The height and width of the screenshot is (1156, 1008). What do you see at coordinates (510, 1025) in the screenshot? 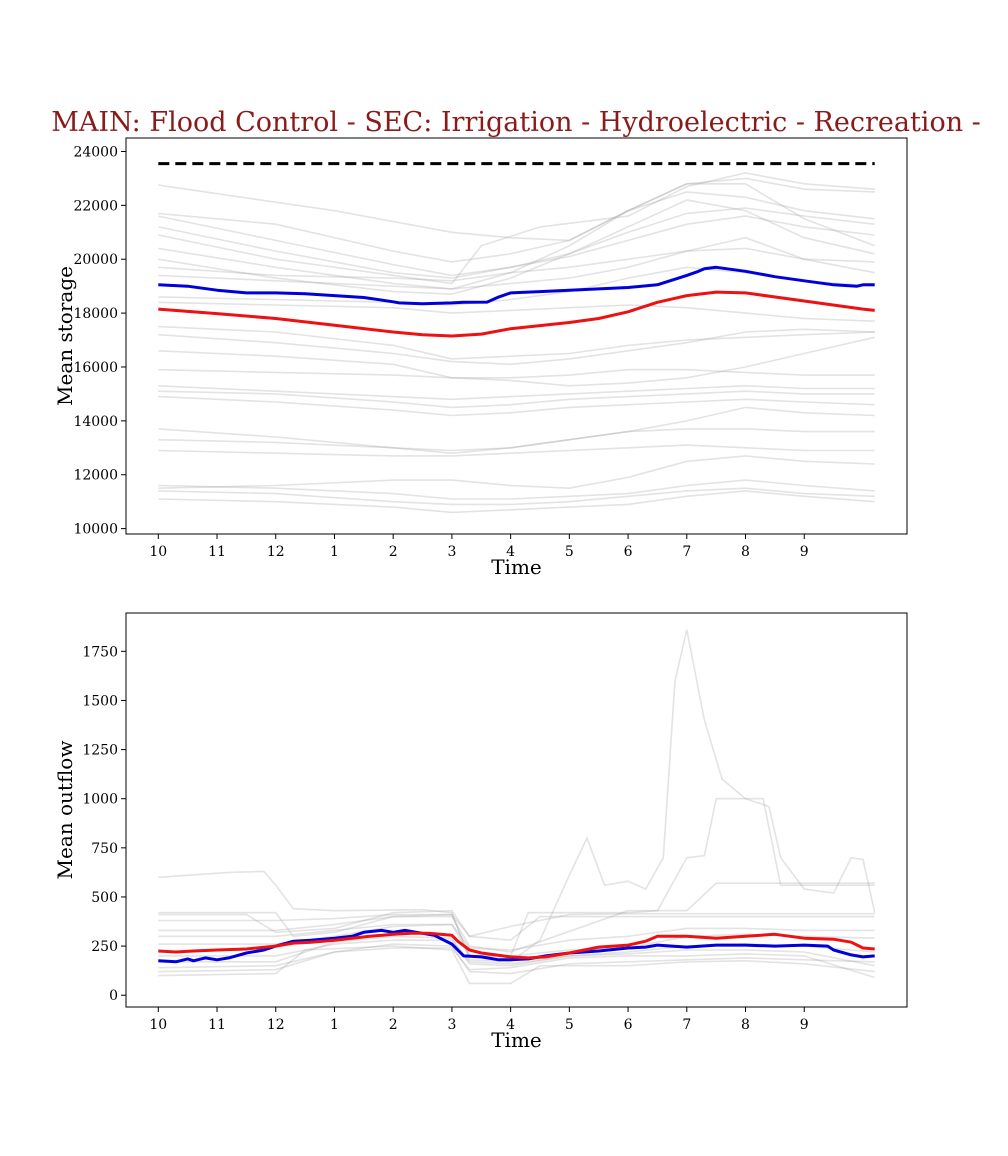
I see `outflow-x-tick-label-6: 4` at bounding box center [510, 1025].